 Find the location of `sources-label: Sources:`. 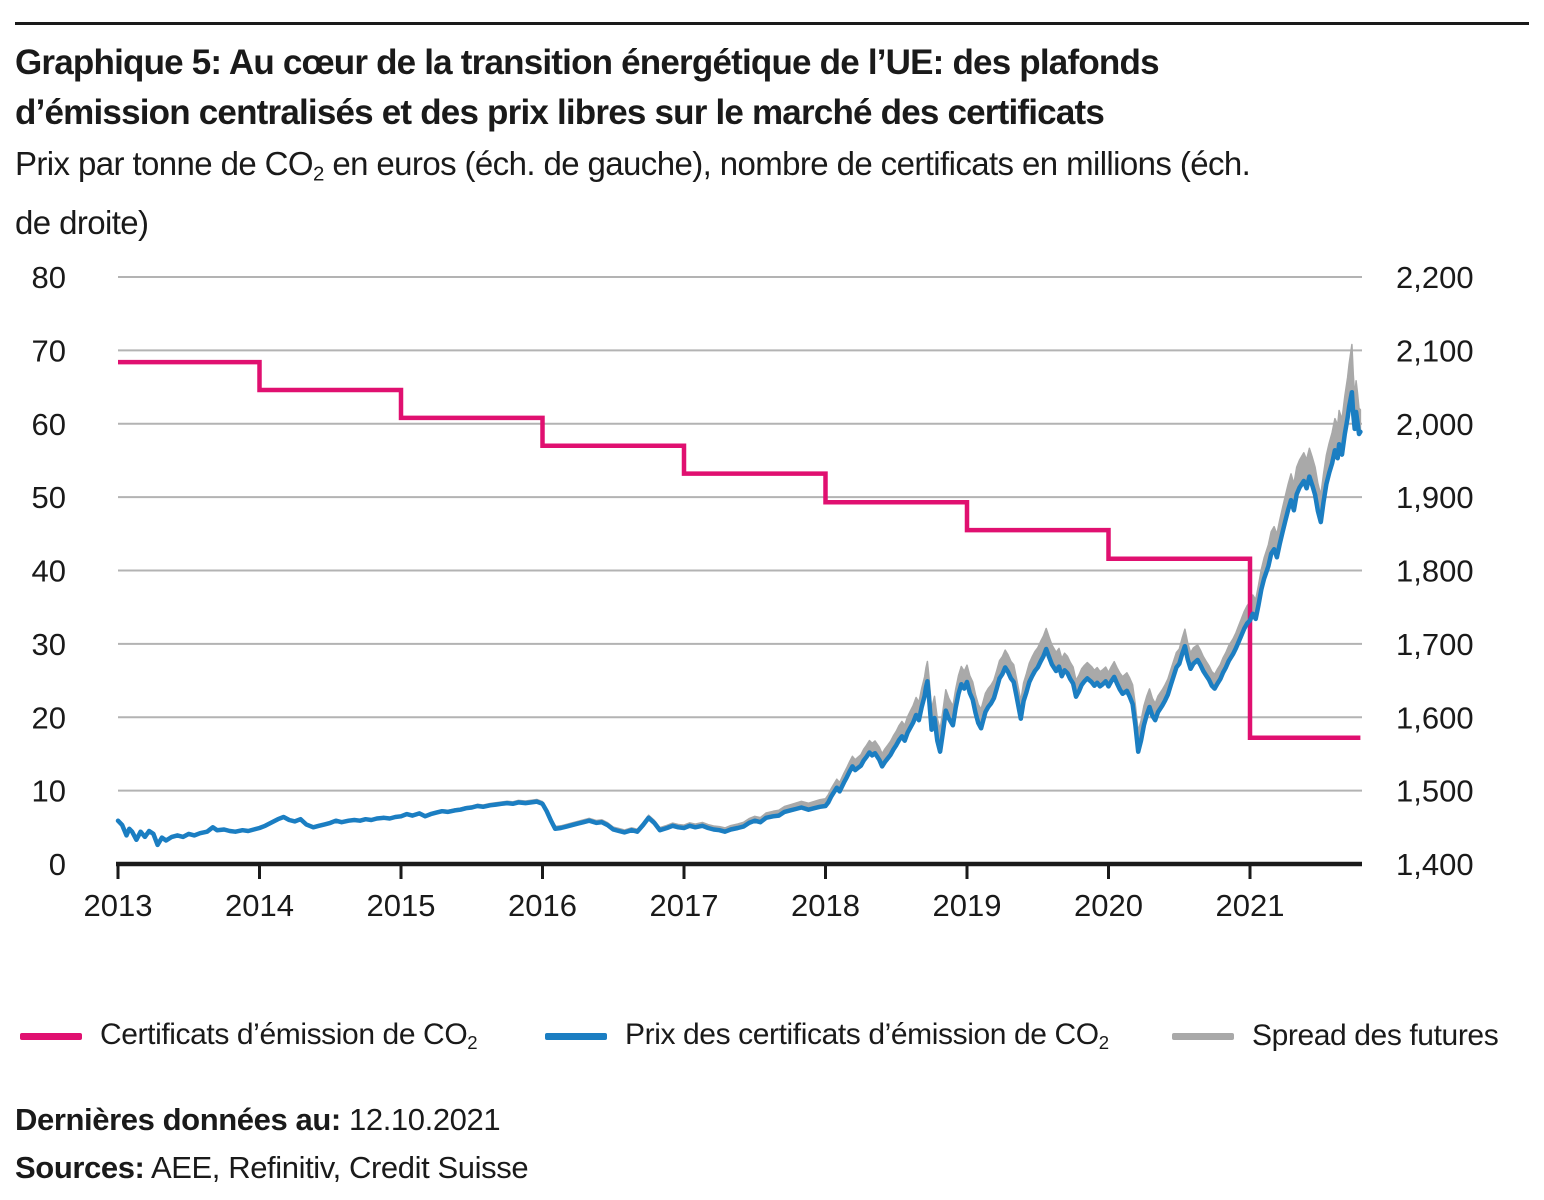

sources-label: Sources: is located at coordinates (80, 1167).